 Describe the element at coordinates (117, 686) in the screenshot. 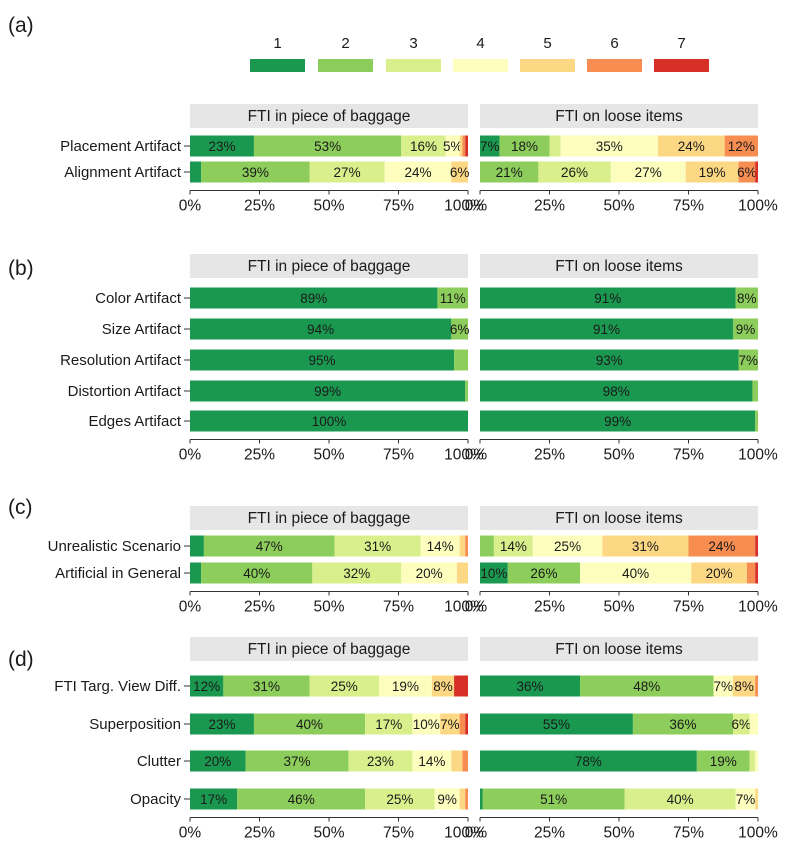

I see `panel-d-row-label: FTI Targ. View Diff.` at that location.